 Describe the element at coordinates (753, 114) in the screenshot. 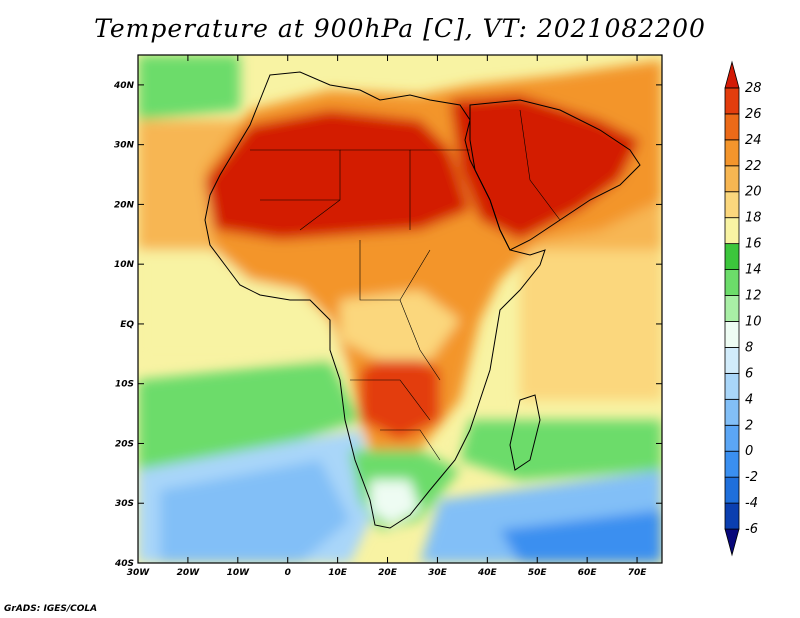

I see `colorbar-label: 26` at that location.